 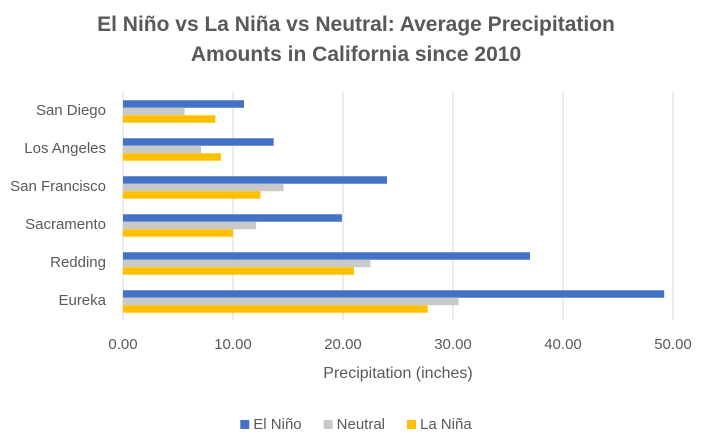 I want to click on x-tick-label: 30.00, so click(x=453, y=344).